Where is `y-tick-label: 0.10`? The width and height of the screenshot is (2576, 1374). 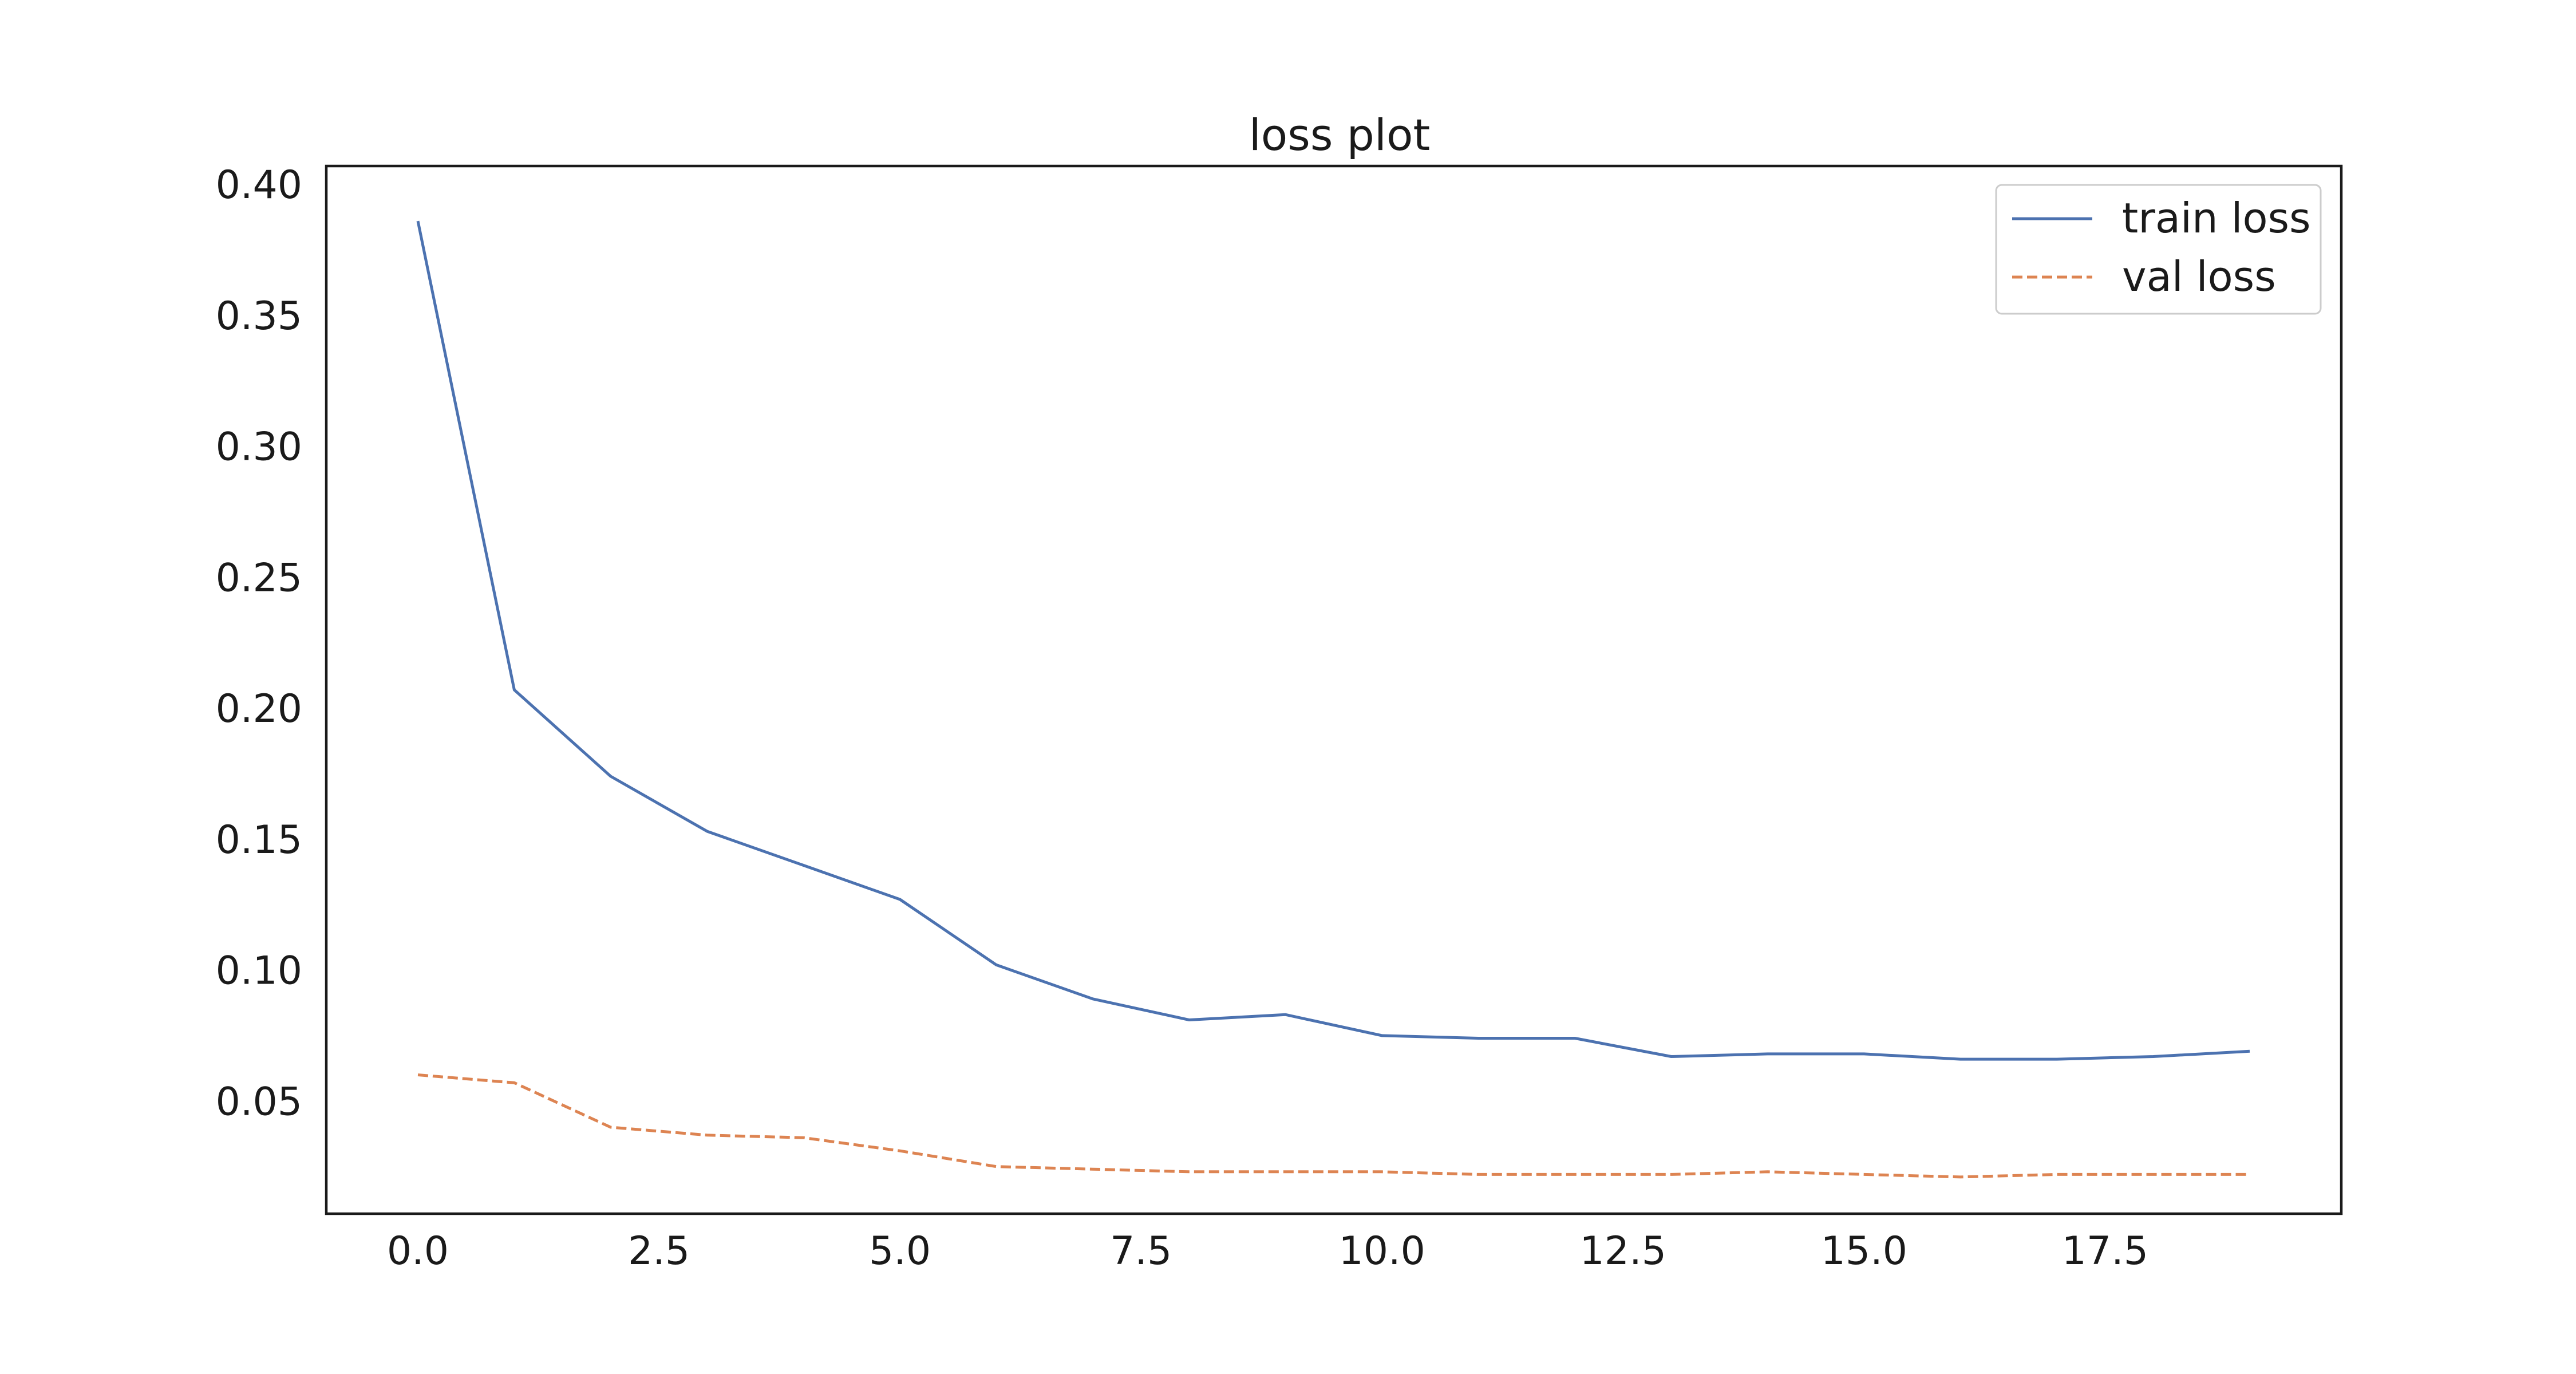 y-tick-label: 0.10 is located at coordinates (259, 971).